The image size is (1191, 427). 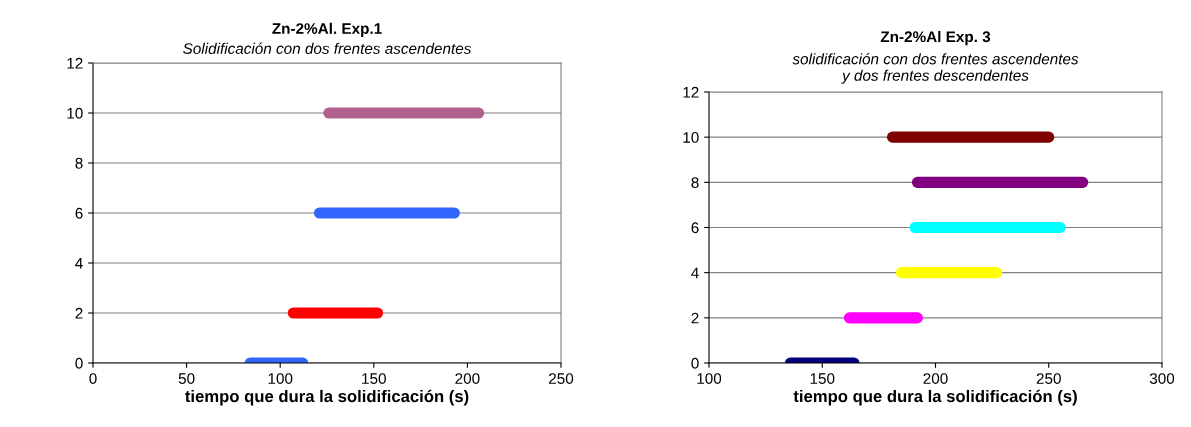 I want to click on chart-title: Zn-2%Al Exp. 3, so click(x=935, y=38).